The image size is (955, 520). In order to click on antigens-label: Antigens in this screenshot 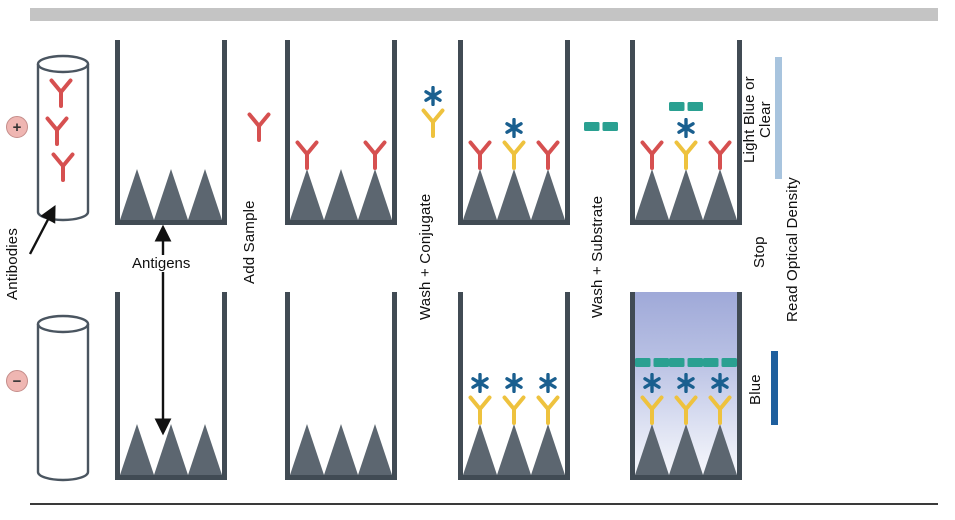, I will do `click(161, 263)`.